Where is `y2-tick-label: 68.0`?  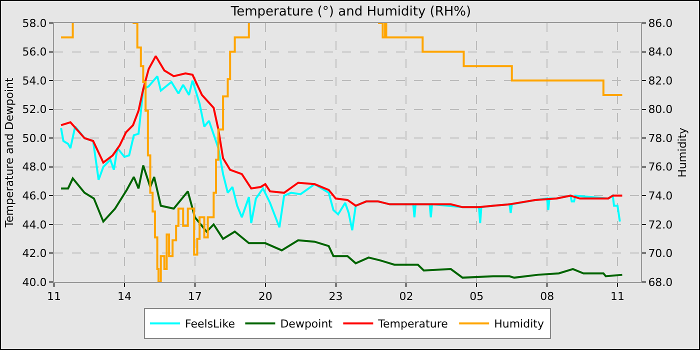
y2-tick-label: 68.0 is located at coordinates (660, 282).